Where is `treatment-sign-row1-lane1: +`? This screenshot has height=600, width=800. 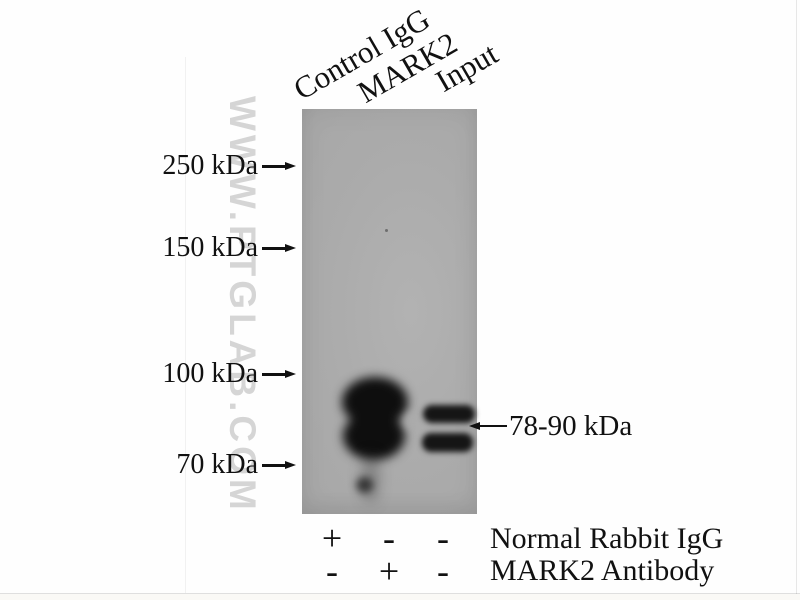 treatment-sign-row1-lane1: + is located at coordinates (332, 538).